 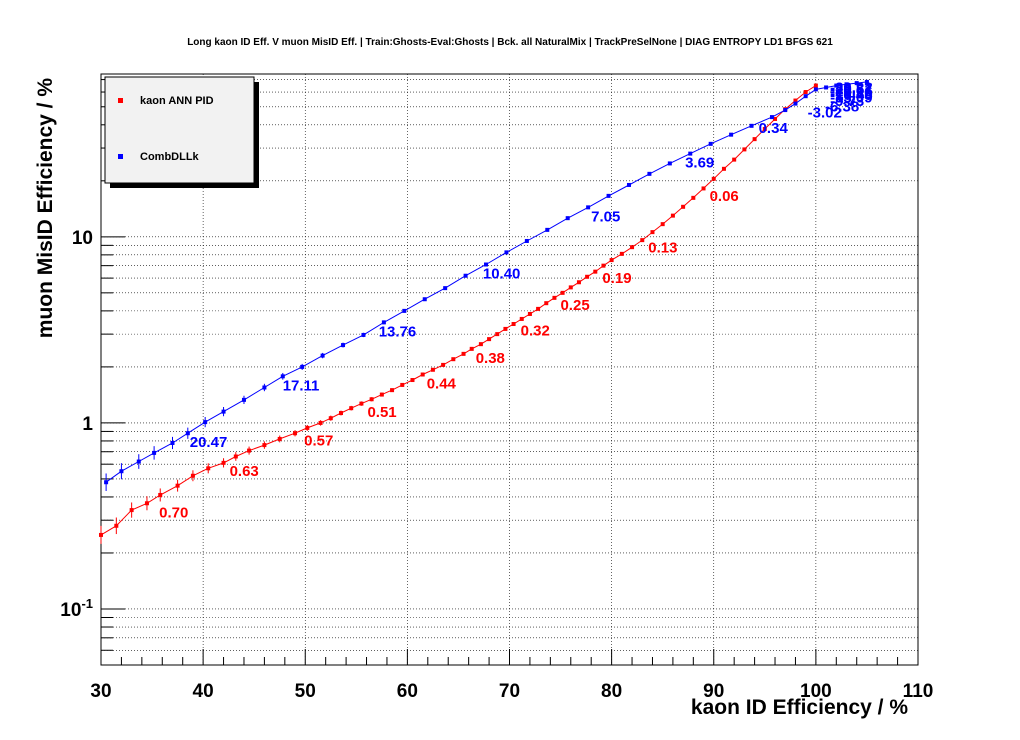 I want to click on legend-label-kaon-ann-pid: kaon ANN PID, so click(x=177, y=101).